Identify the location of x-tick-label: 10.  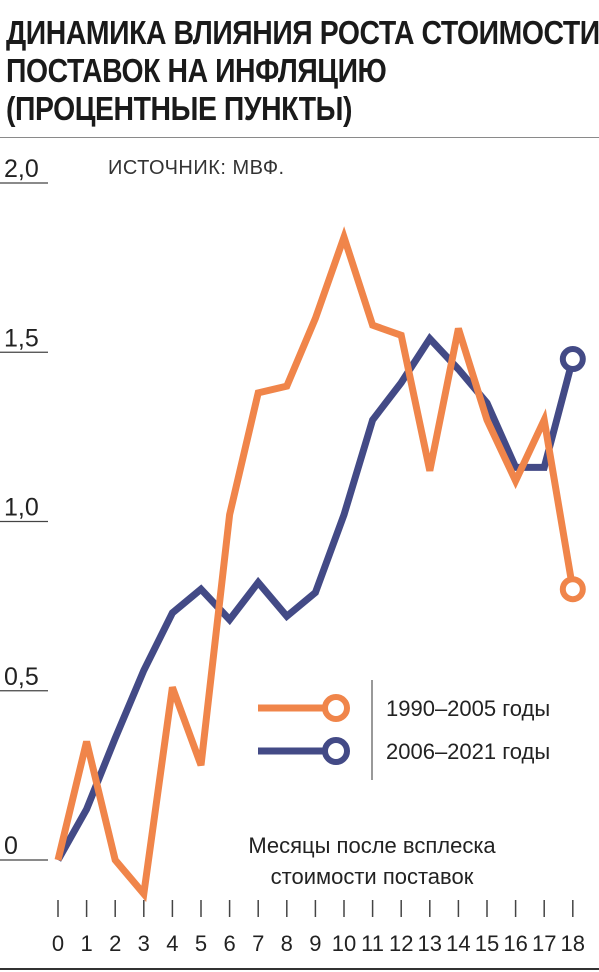
(344, 943).